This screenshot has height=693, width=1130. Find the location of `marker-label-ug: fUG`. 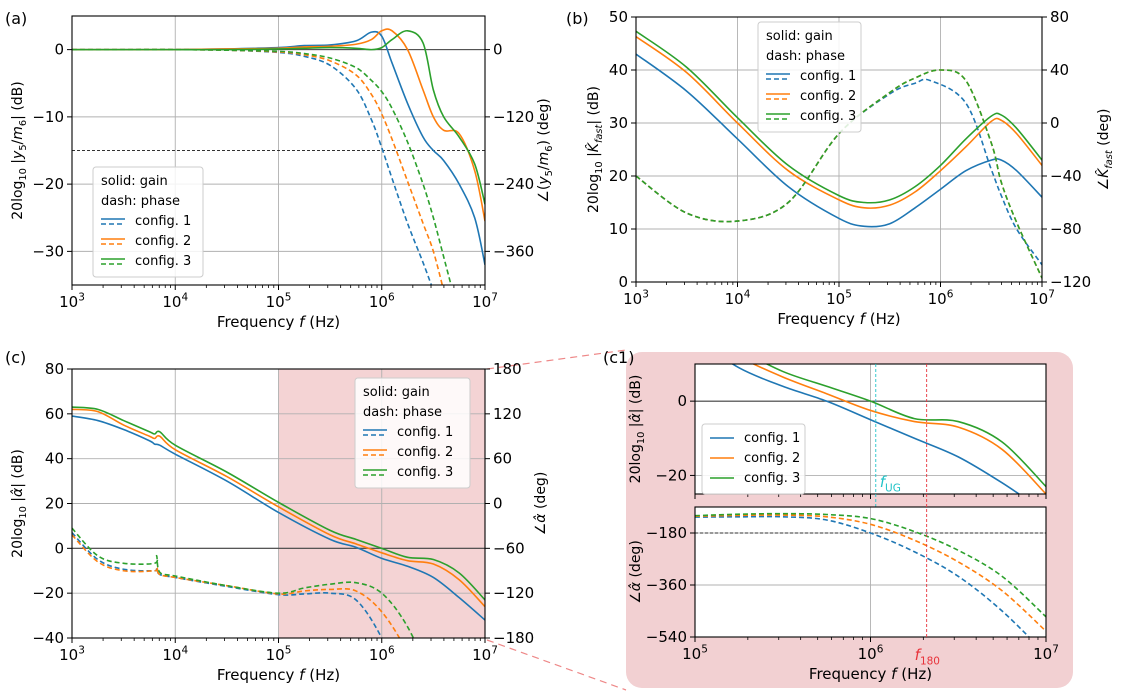

marker-label-ug: fUG is located at coordinates (890, 484).